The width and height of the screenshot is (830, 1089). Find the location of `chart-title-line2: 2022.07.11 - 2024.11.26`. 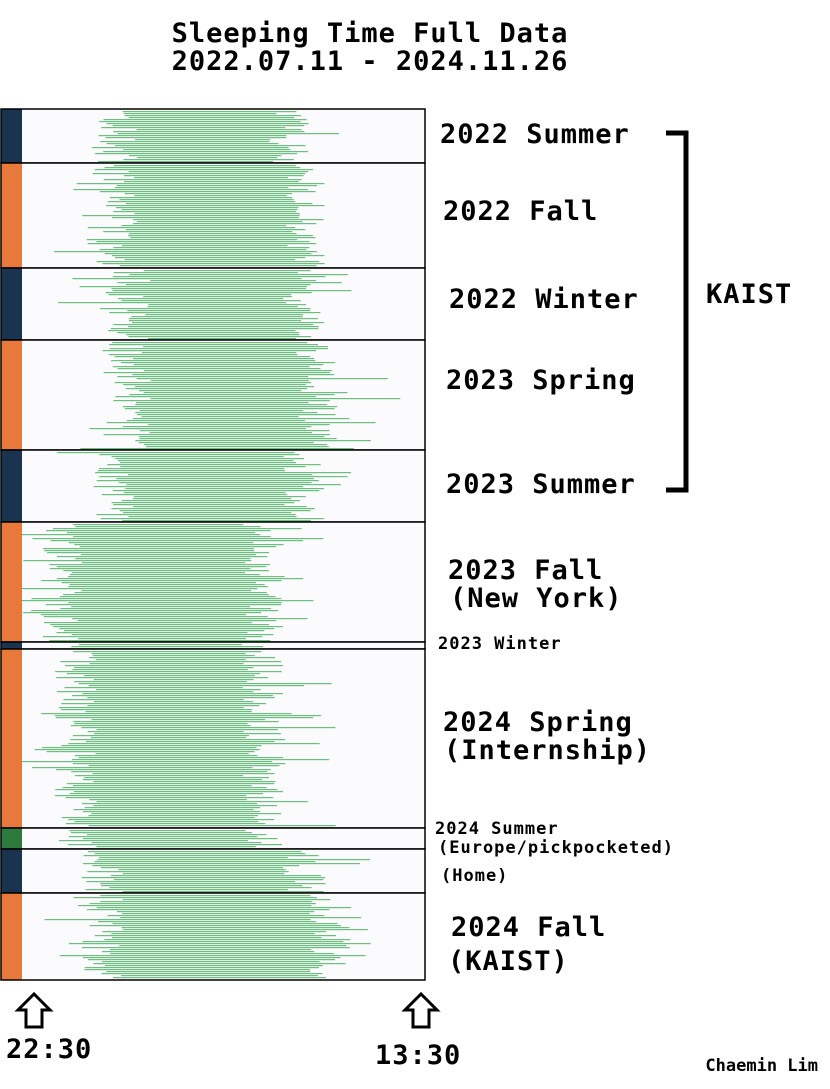

chart-title-line2: 2022.07.11 - 2024.11.26 is located at coordinates (370, 61).